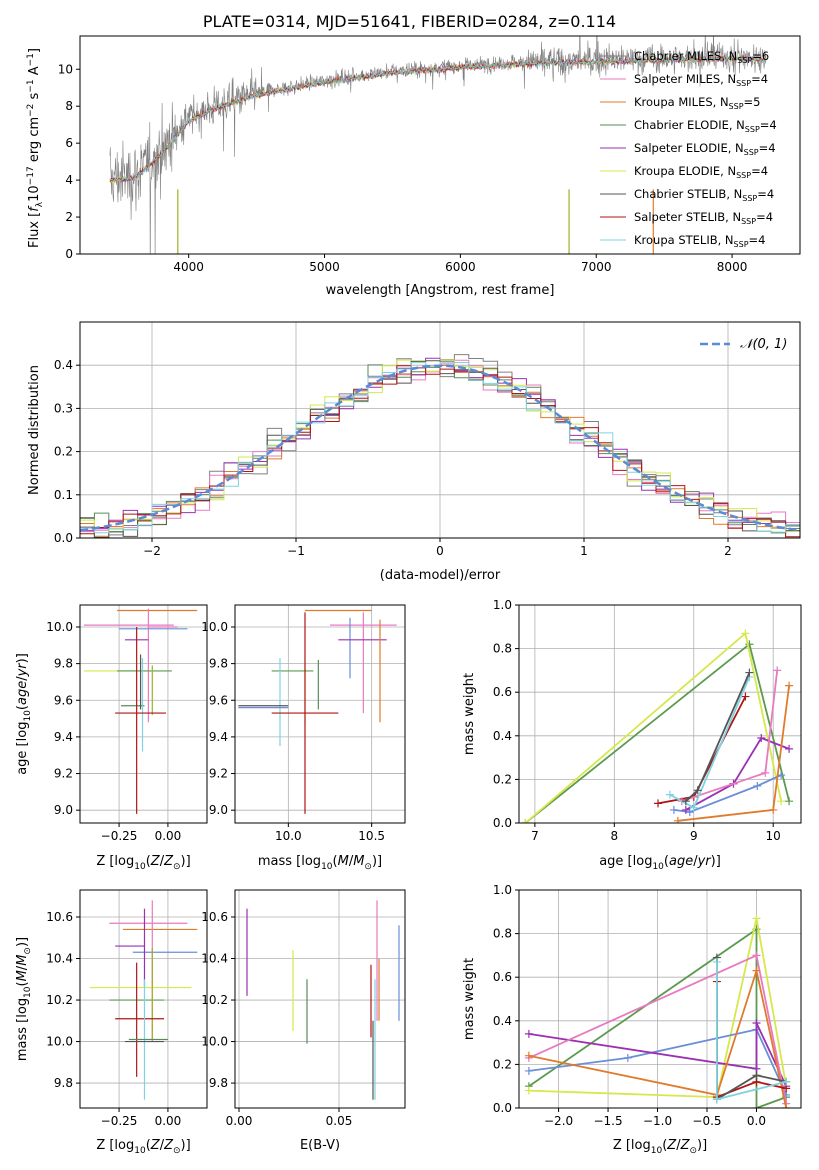  What do you see at coordinates (701, 80) in the screenshot?
I see `legend-entry: Salpeter MILES, NSSP=4` at bounding box center [701, 80].